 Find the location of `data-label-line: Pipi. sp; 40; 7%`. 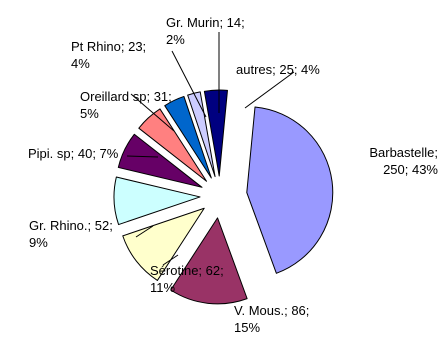

data-label-line: Pipi. sp; 40; 7% is located at coordinates (73, 153).